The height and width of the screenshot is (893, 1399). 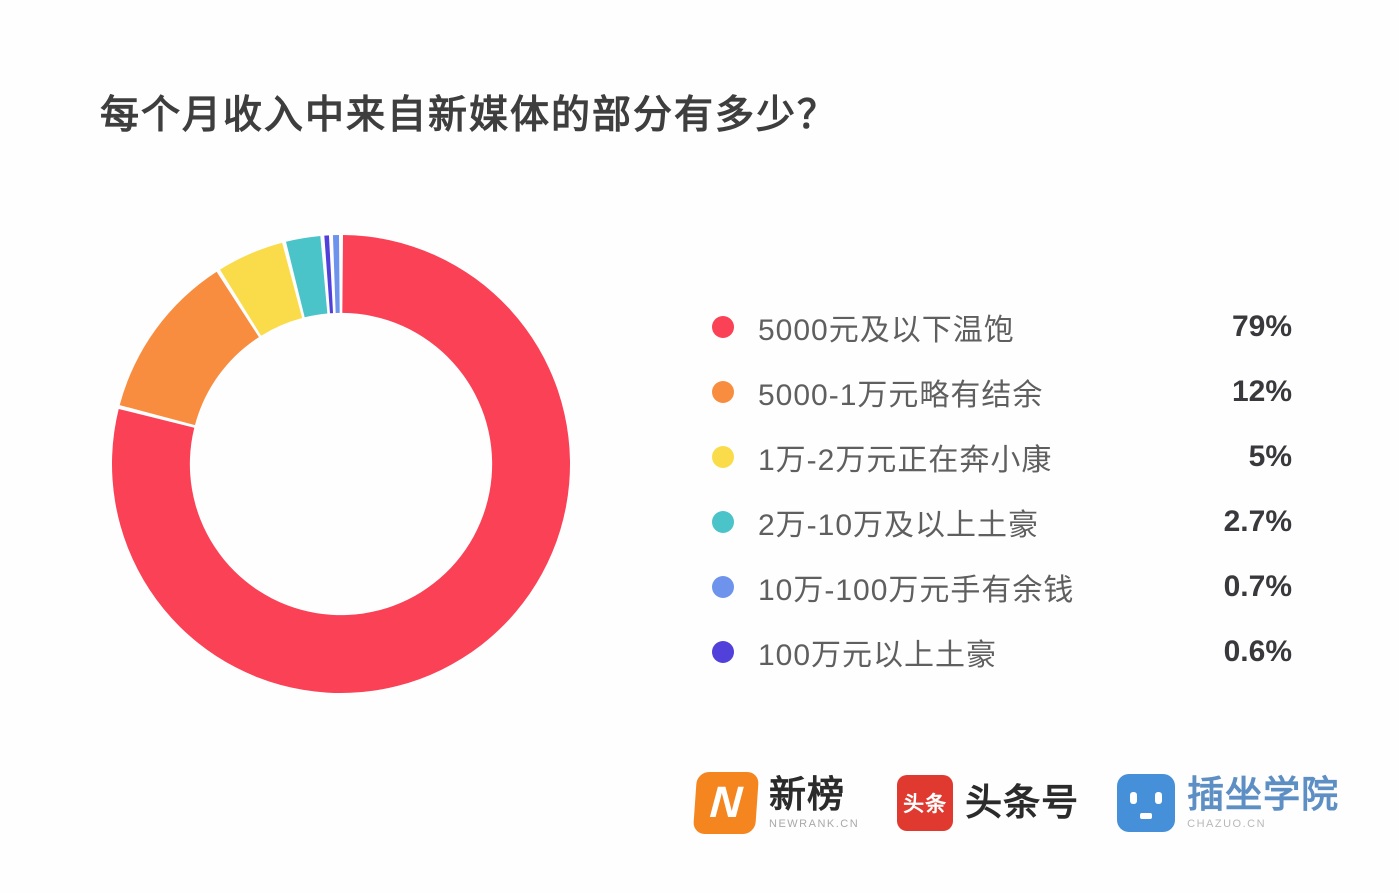 I want to click on legend-item: 1万-2万元正在奔小康 5%, so click(x=1002, y=456).